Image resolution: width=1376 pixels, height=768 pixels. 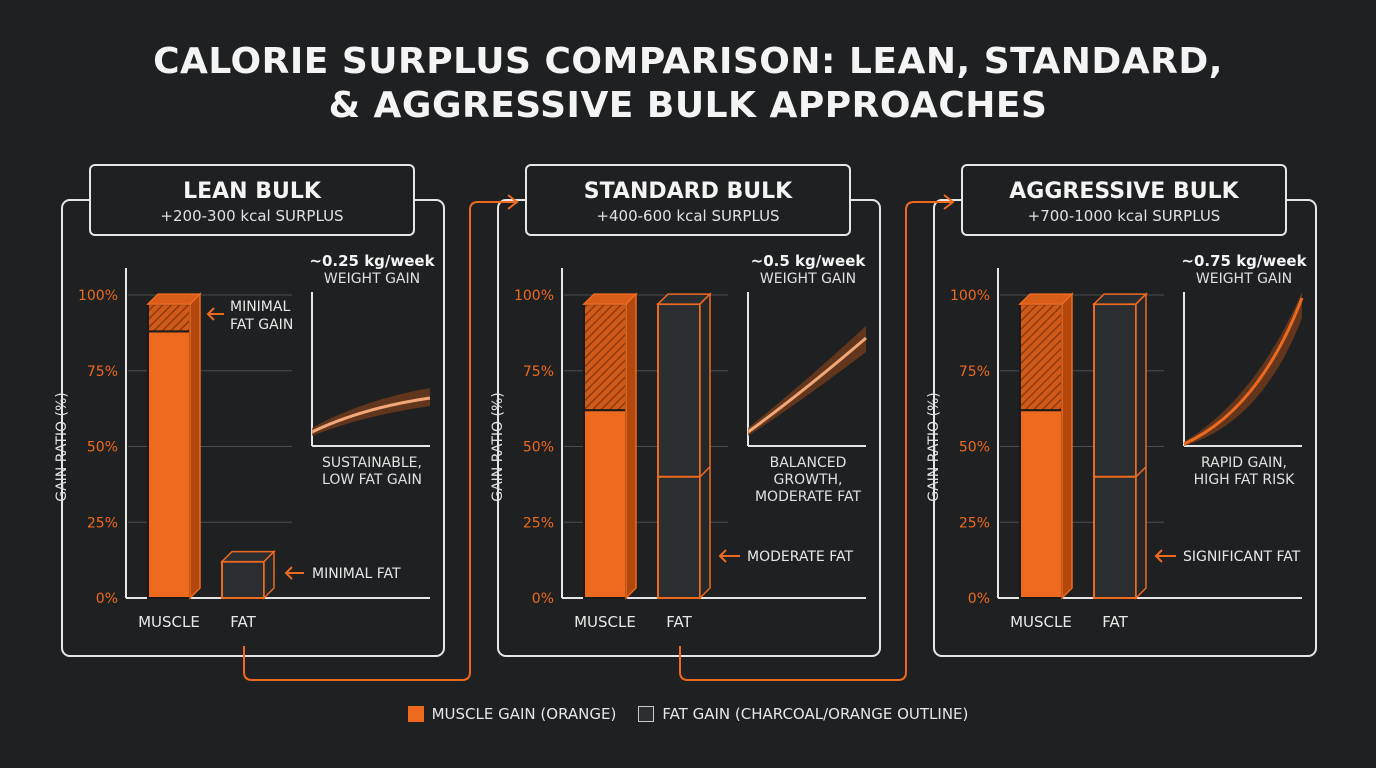 I want to click on panel-lean-rate: ~0.25 kg/week, so click(x=372, y=261).